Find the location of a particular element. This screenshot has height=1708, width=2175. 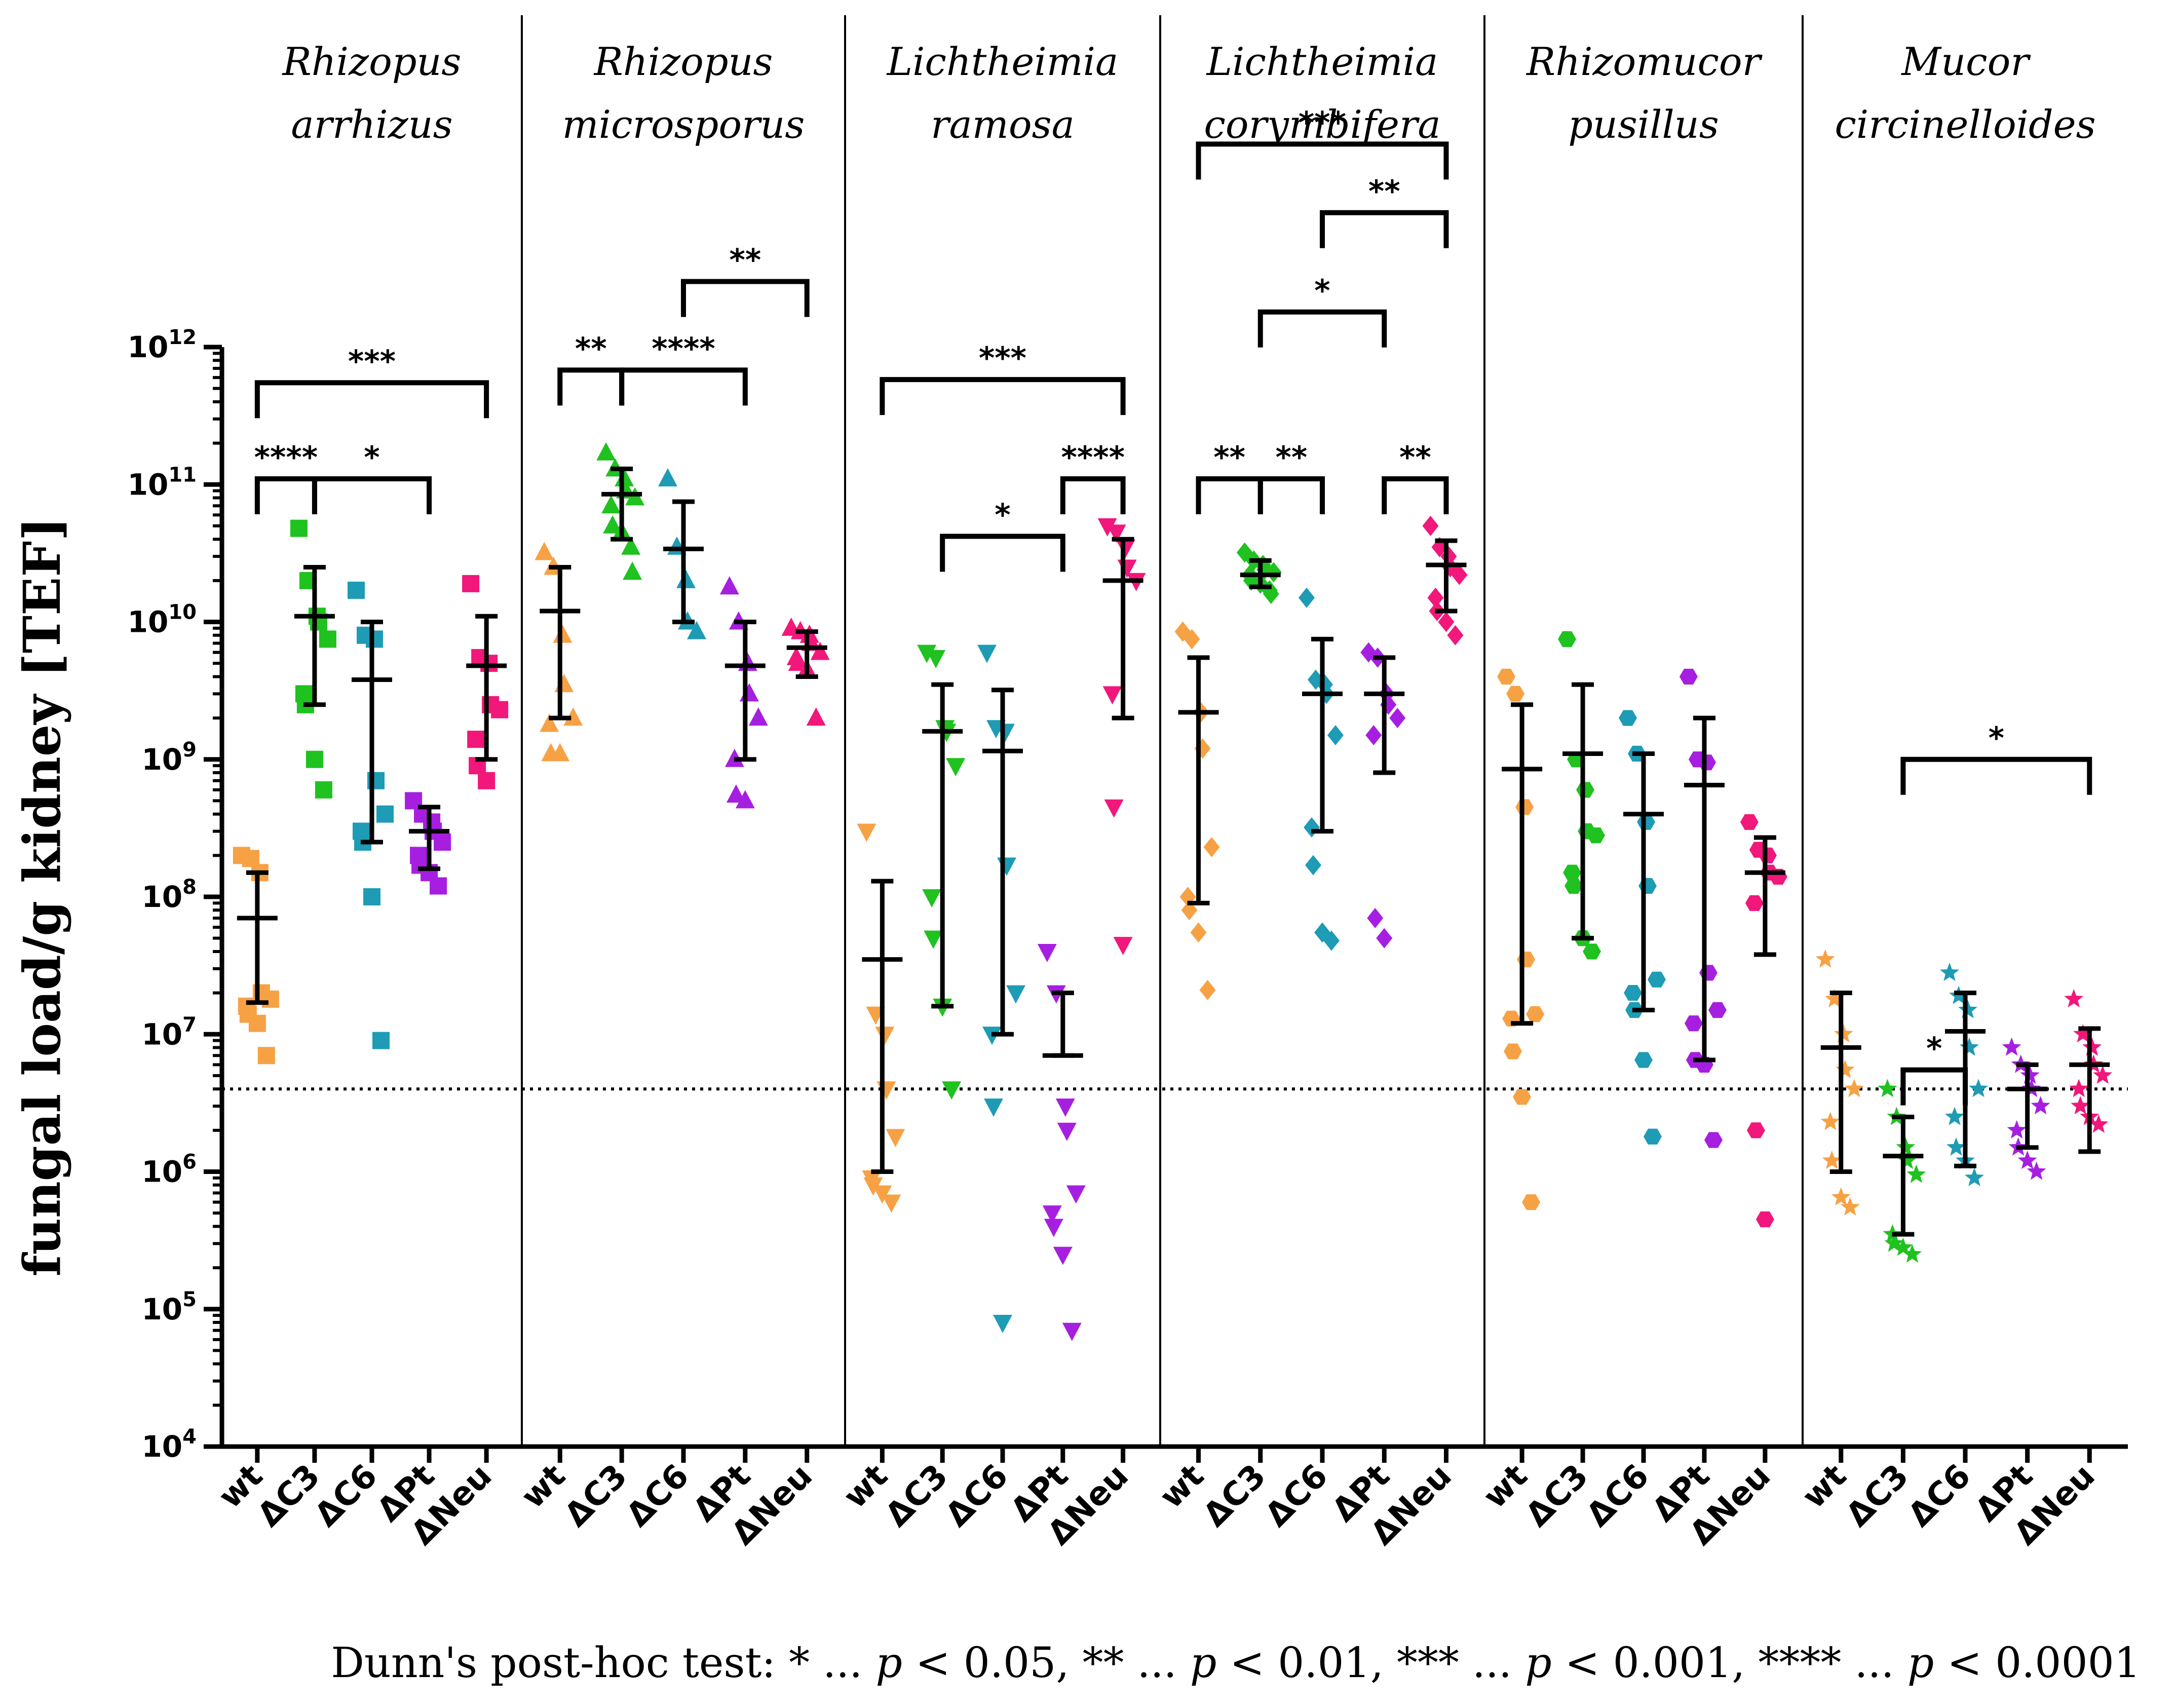

y-tick-label: 108 is located at coordinates (169, 895).